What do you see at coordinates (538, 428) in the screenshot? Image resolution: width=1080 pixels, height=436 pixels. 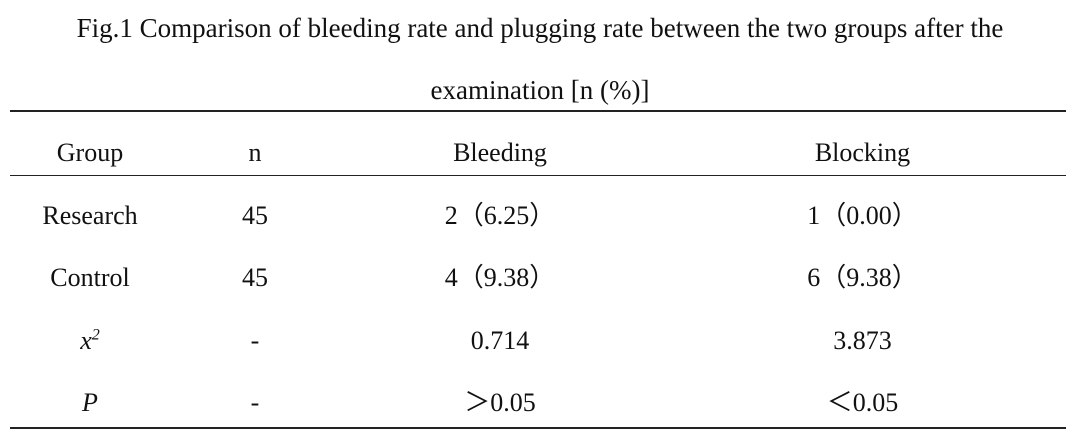 I see `table-bottom-rule` at bounding box center [538, 428].